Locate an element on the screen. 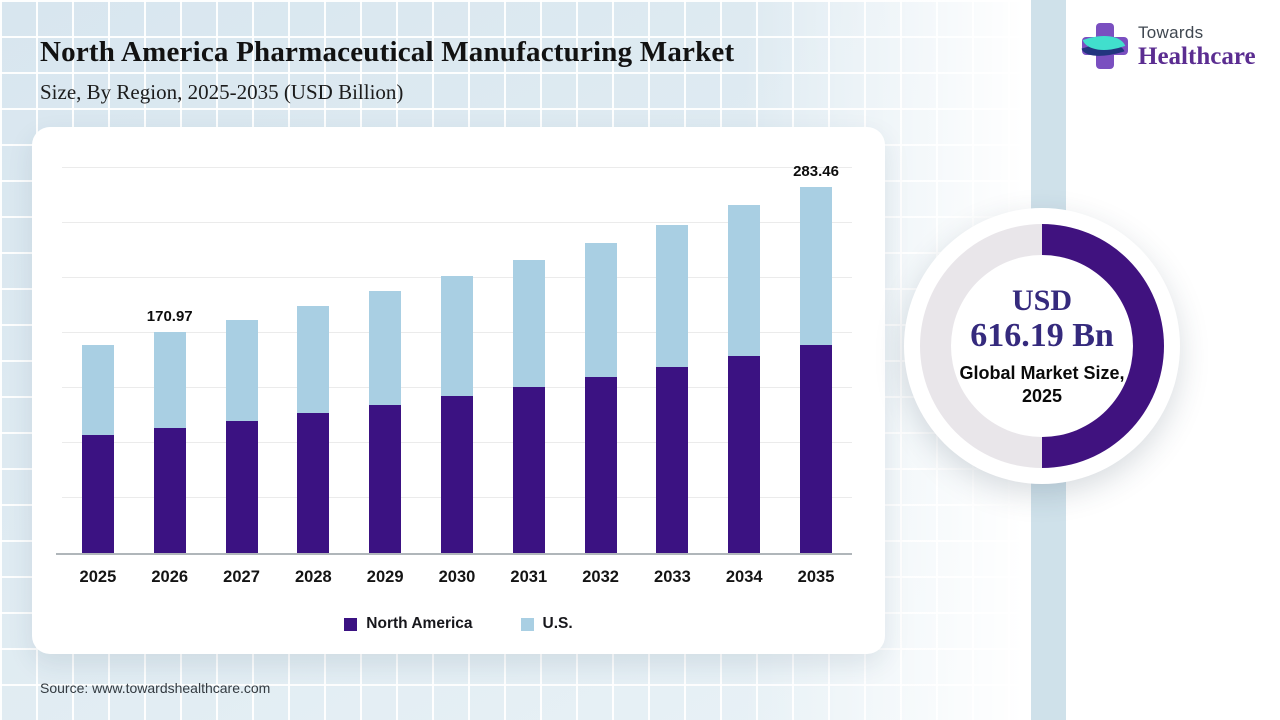 The height and width of the screenshot is (720, 1280). x-axis-label-2034: 2034 is located at coordinates (744, 577).